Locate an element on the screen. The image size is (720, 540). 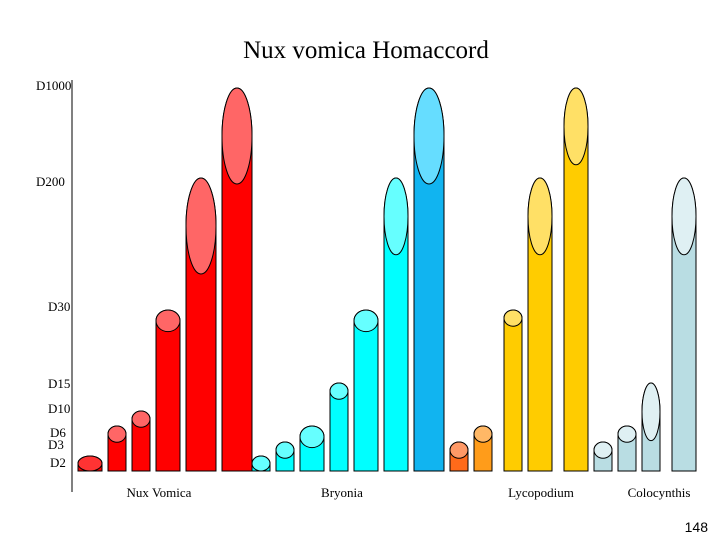
y-tick-label-d15: D15 is located at coordinates (59, 383).